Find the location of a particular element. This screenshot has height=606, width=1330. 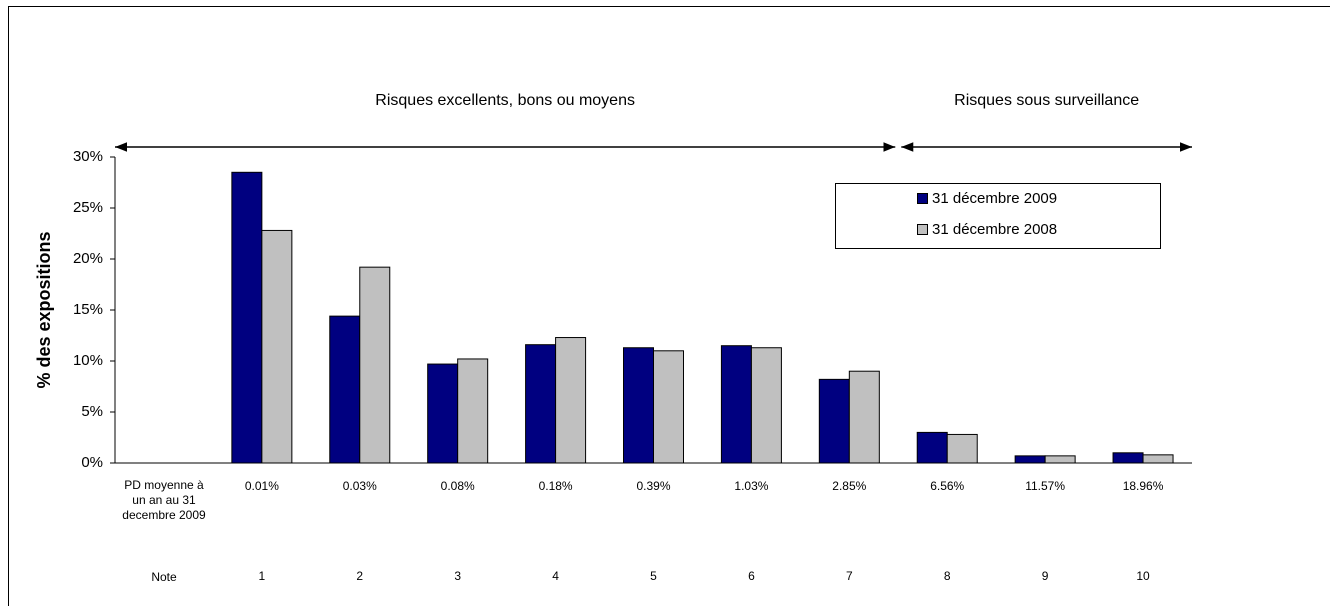

y-tick-label: 15% is located at coordinates (88, 309).